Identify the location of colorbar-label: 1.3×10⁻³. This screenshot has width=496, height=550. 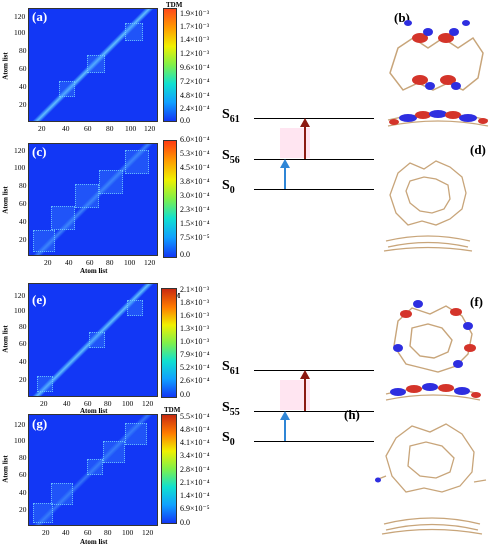
(195, 328).